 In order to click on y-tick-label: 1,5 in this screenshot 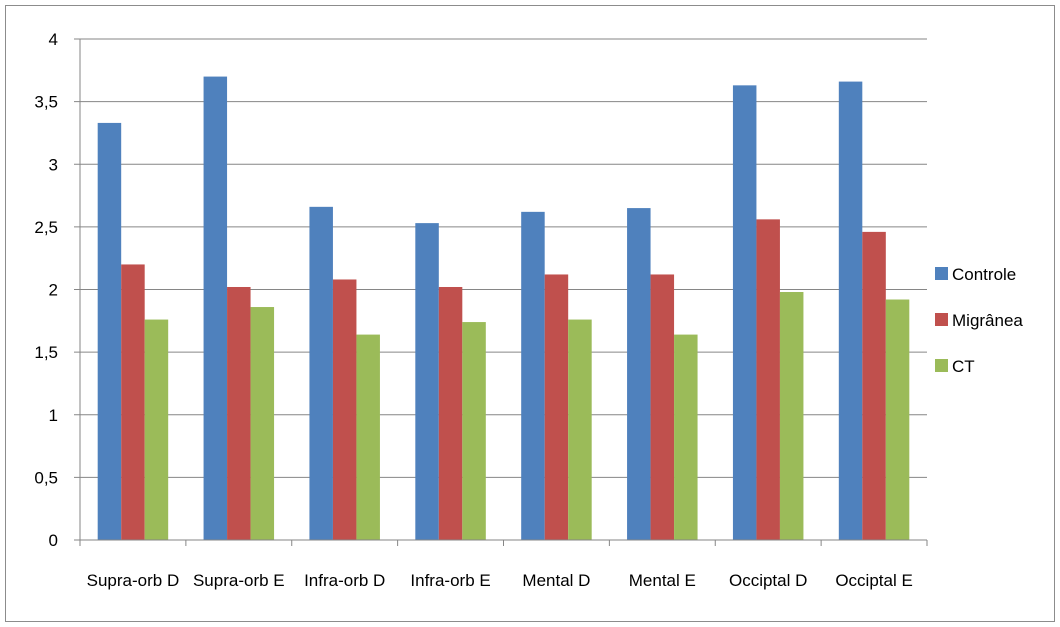, I will do `click(46, 352)`.